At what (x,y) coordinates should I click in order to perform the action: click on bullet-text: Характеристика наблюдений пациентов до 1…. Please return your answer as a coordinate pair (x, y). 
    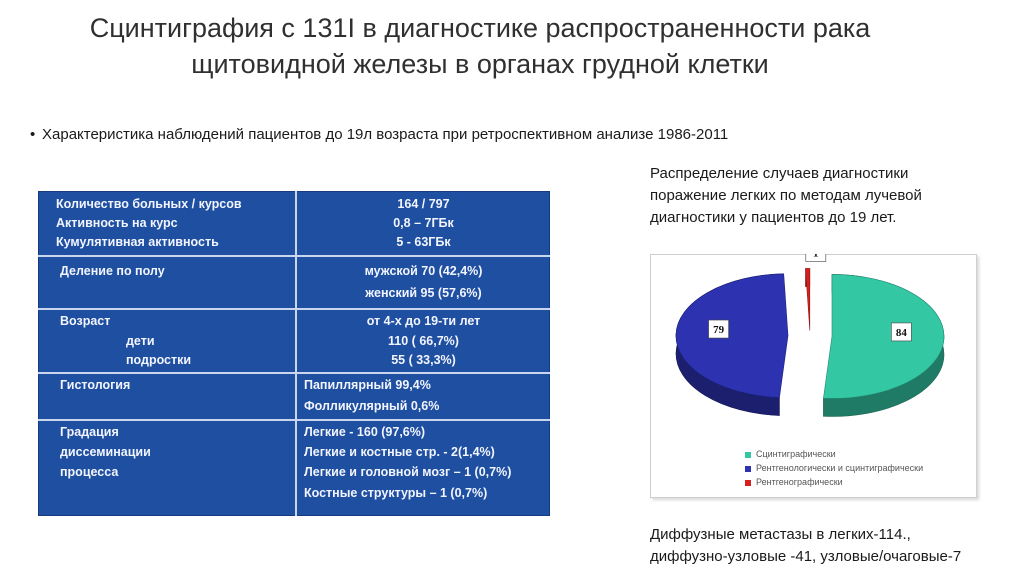
    Looking at the image, I should click on (385, 134).